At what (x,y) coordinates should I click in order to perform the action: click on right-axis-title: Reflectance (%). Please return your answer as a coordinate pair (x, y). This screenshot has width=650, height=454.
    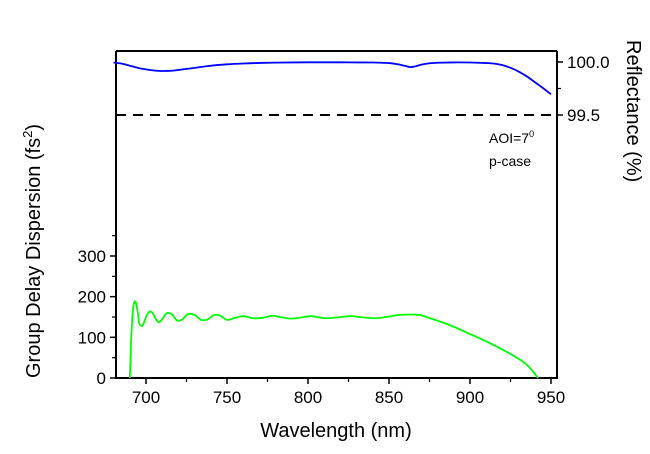
    Looking at the image, I should click on (633, 111).